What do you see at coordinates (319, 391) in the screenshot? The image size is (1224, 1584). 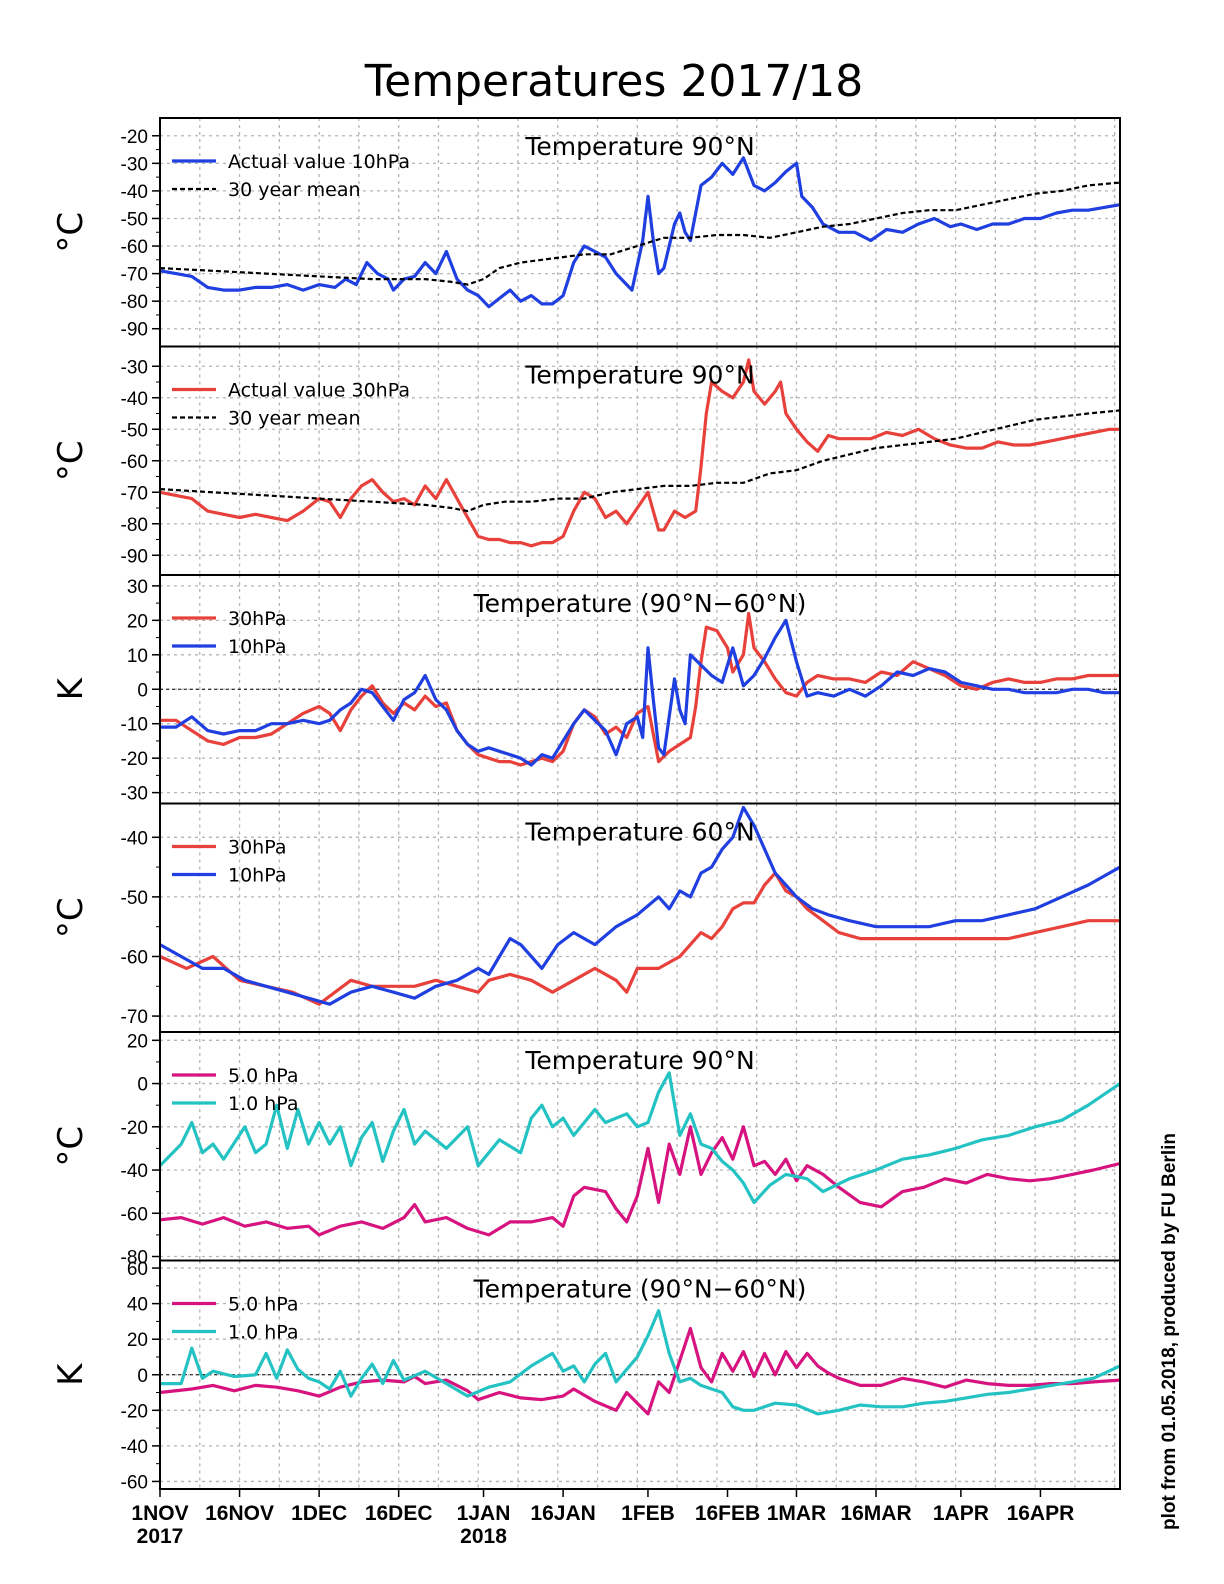 I see `legend-label: Actual value 30hPa` at bounding box center [319, 391].